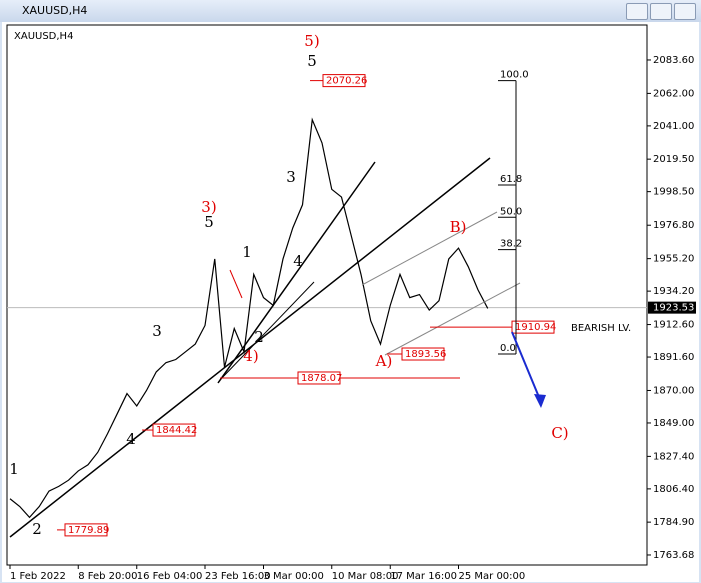 This screenshot has height=583, width=701. Describe the element at coordinates (511, 211) in the screenshot. I see `fib-label: 50.0` at that location.